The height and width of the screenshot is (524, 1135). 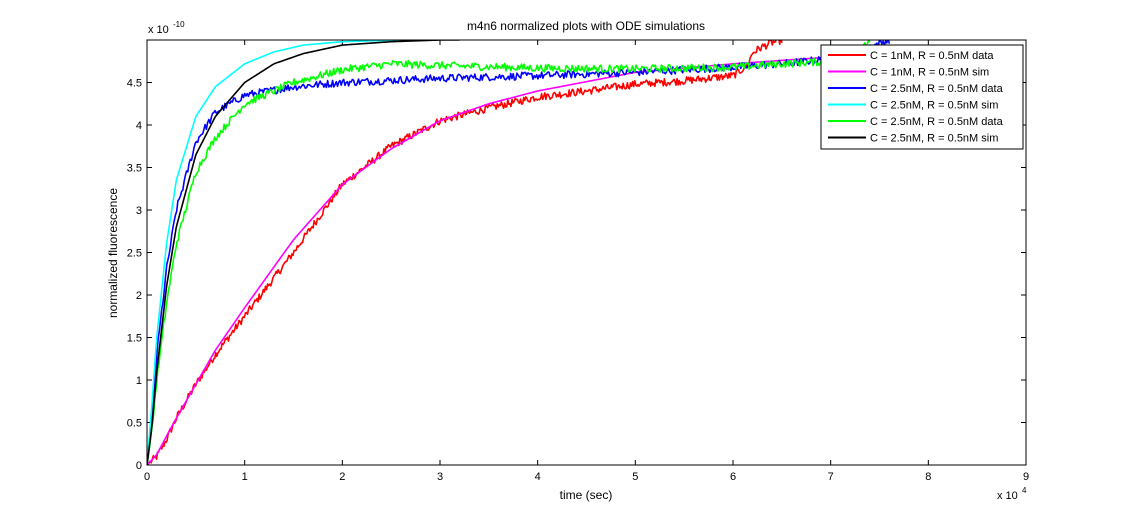 I want to click on y-tick-label: 1, so click(x=139, y=381).